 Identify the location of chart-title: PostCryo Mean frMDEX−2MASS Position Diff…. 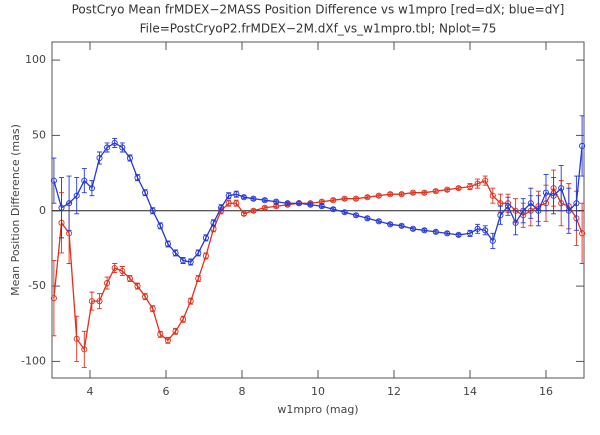
(318, 10).